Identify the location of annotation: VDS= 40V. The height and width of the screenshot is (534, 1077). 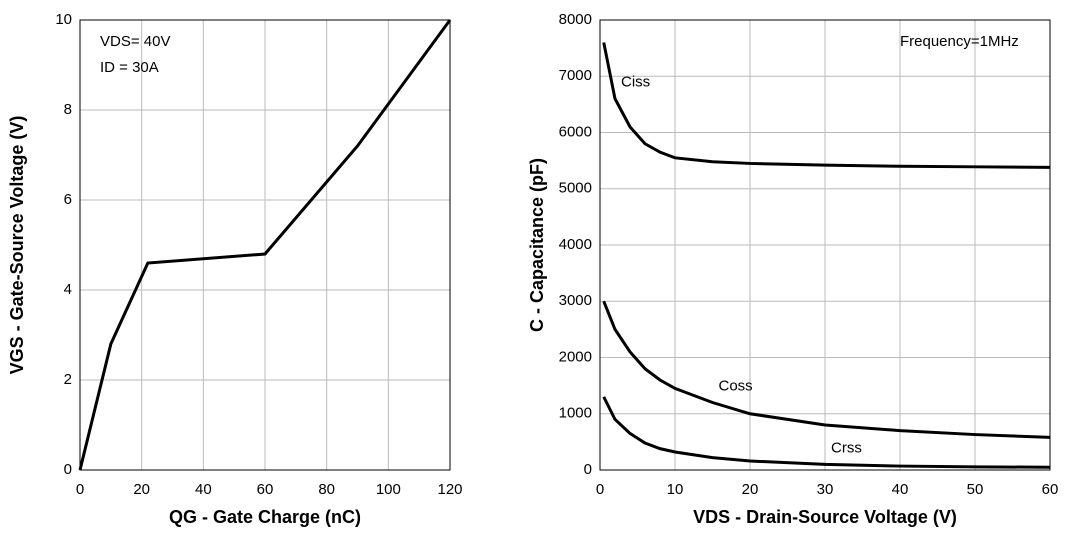
(135, 41).